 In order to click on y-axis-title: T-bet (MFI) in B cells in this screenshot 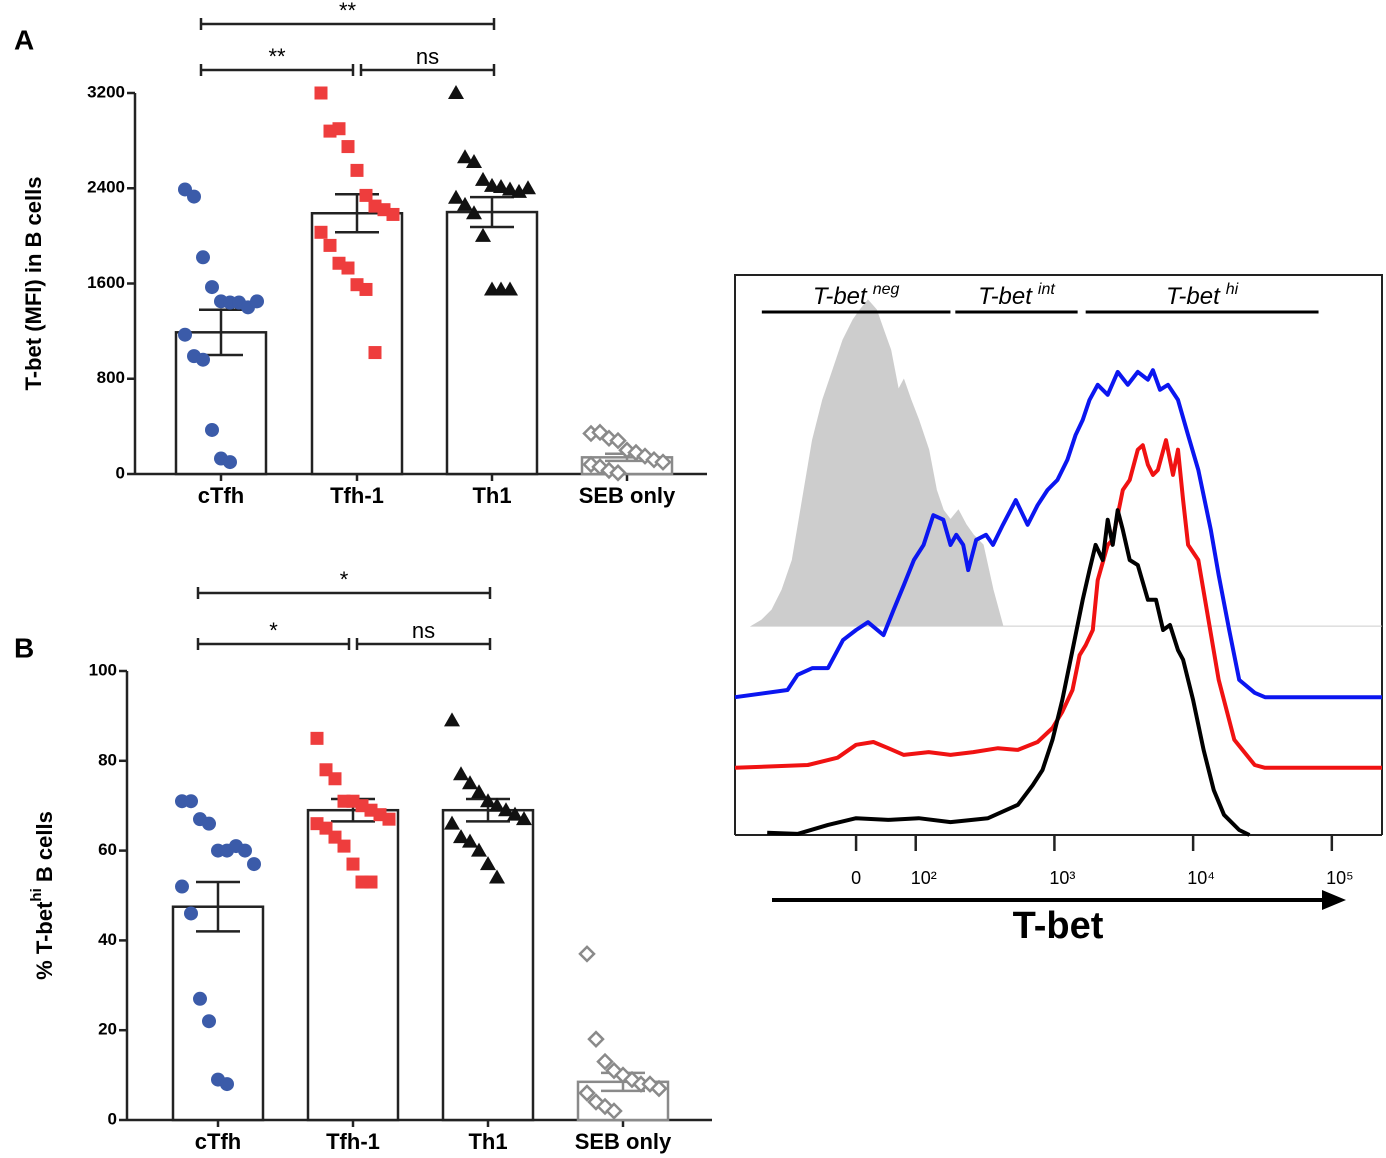, I will do `click(33, 284)`.